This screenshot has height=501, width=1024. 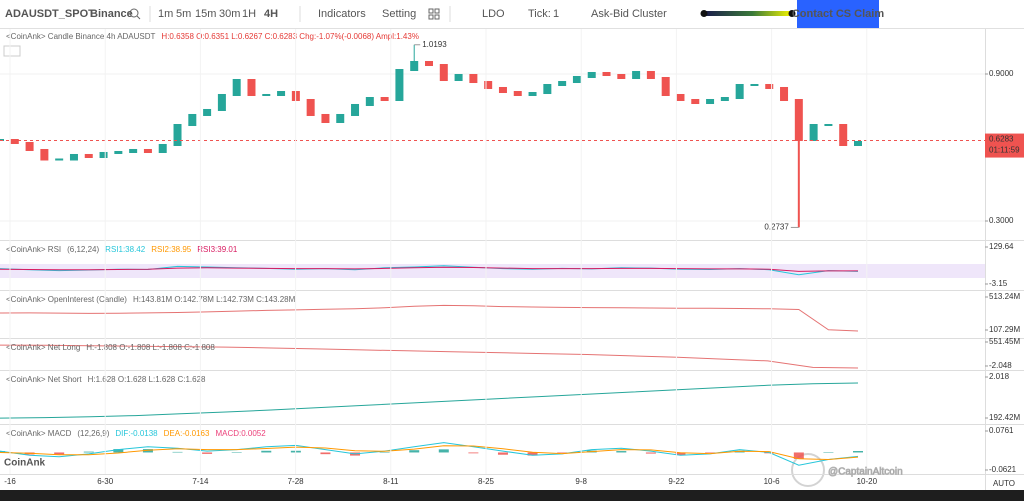 What do you see at coordinates (629, 14) in the screenshot?
I see `toolbar-item: Ask-Bid Cluster` at bounding box center [629, 14].